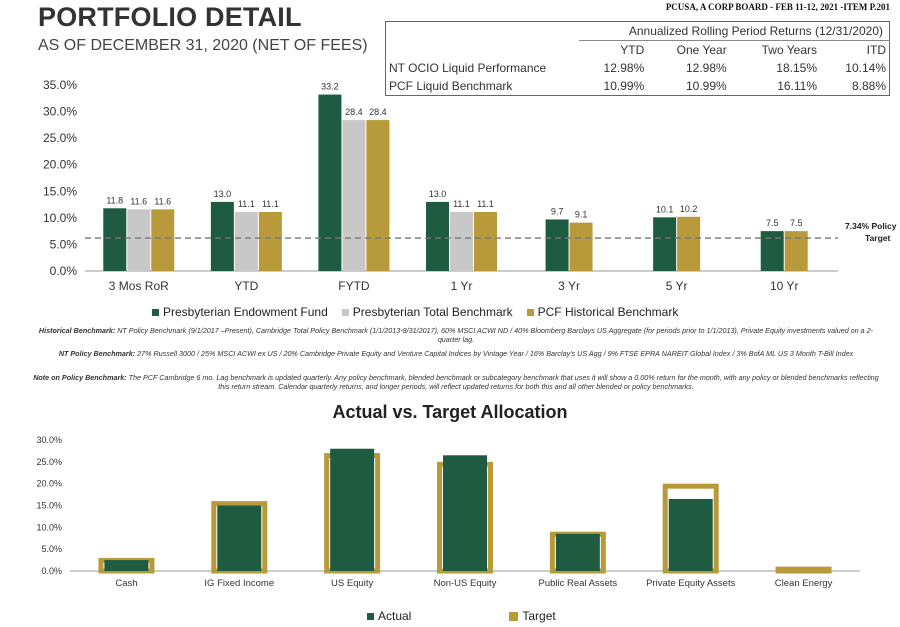 This screenshot has width=900, height=627. I want to click on legend-item: Presbyterian Endowment Fund, so click(240, 312).